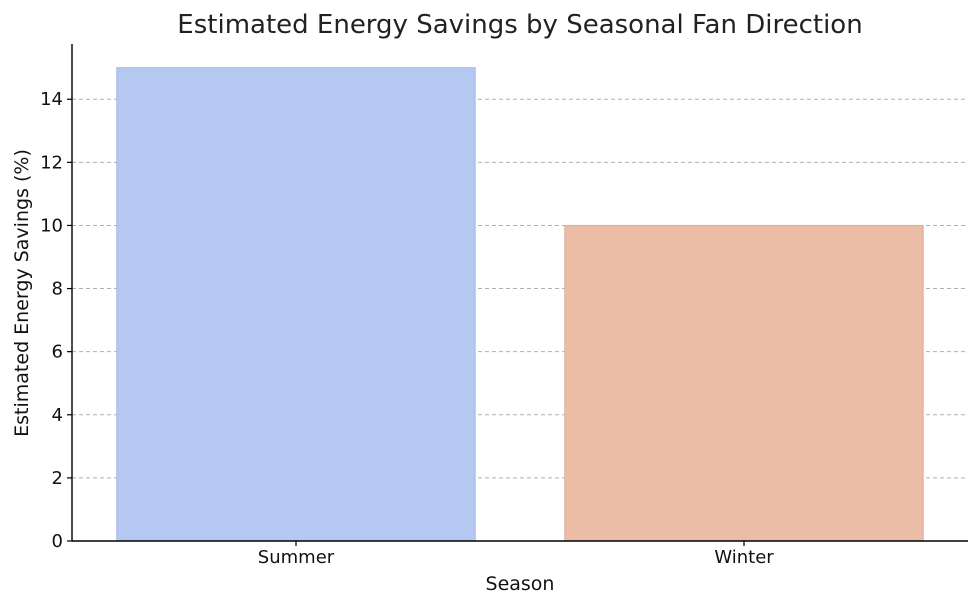 Image resolution: width=980 pixels, height=608 pixels. I want to click on y-tick-label: 12, so click(51, 162).